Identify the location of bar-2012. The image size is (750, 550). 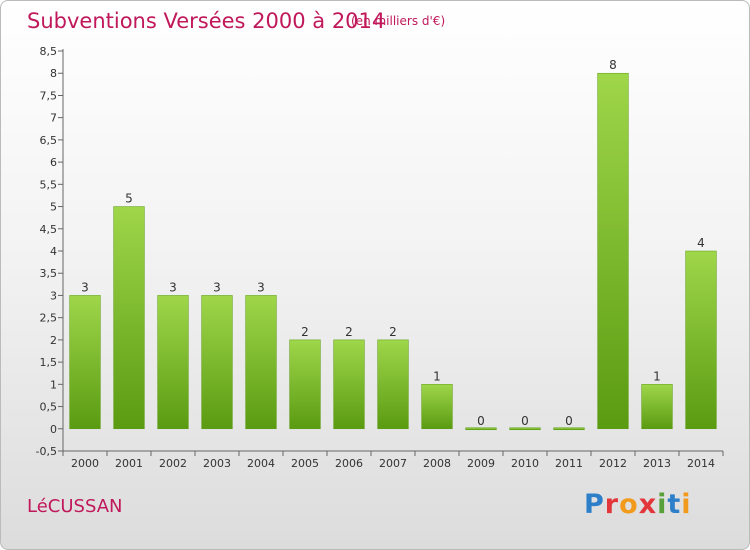
(613, 251).